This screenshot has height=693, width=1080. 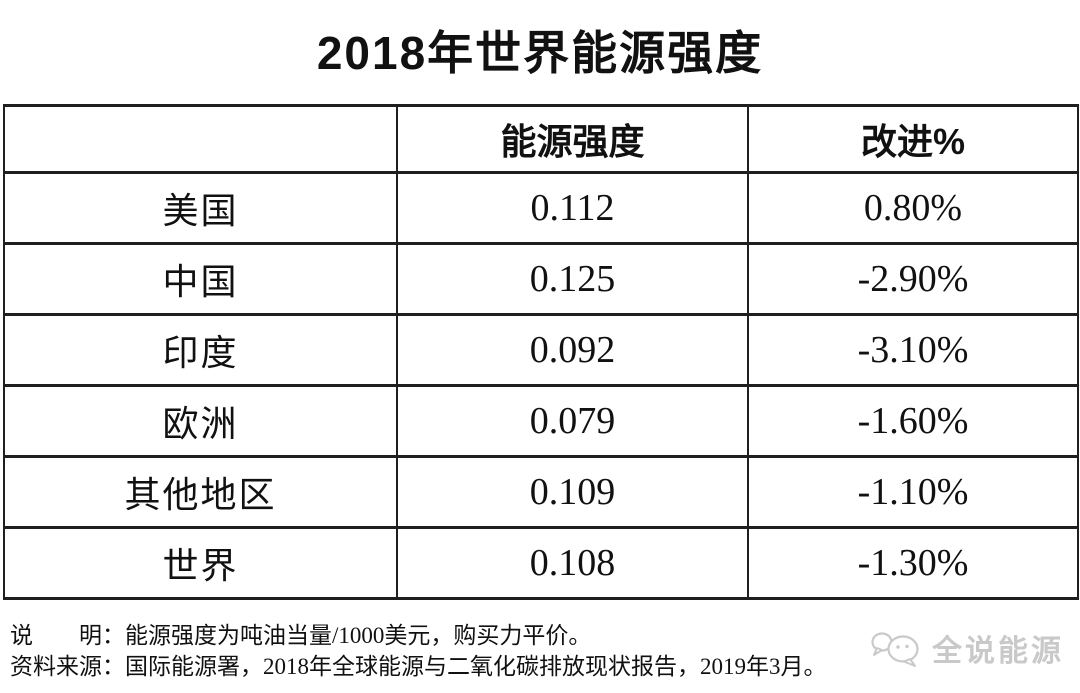 What do you see at coordinates (897, 648) in the screenshot?
I see `chat-bubbles-icon` at bounding box center [897, 648].